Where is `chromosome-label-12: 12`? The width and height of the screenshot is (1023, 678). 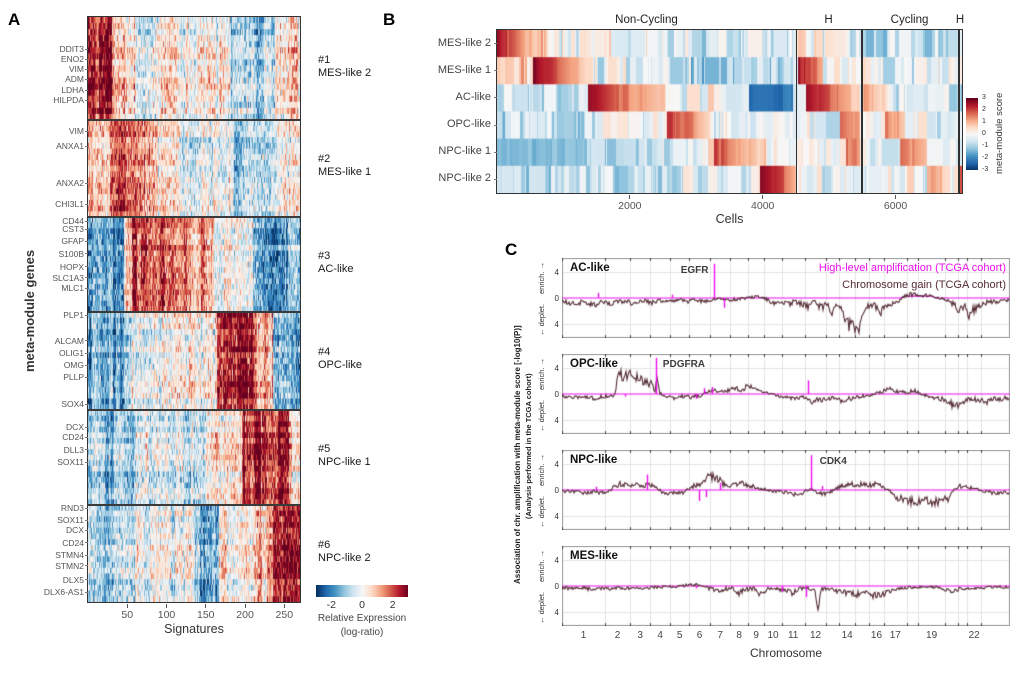
chromosome-label-12: 12 is located at coordinates (816, 635).